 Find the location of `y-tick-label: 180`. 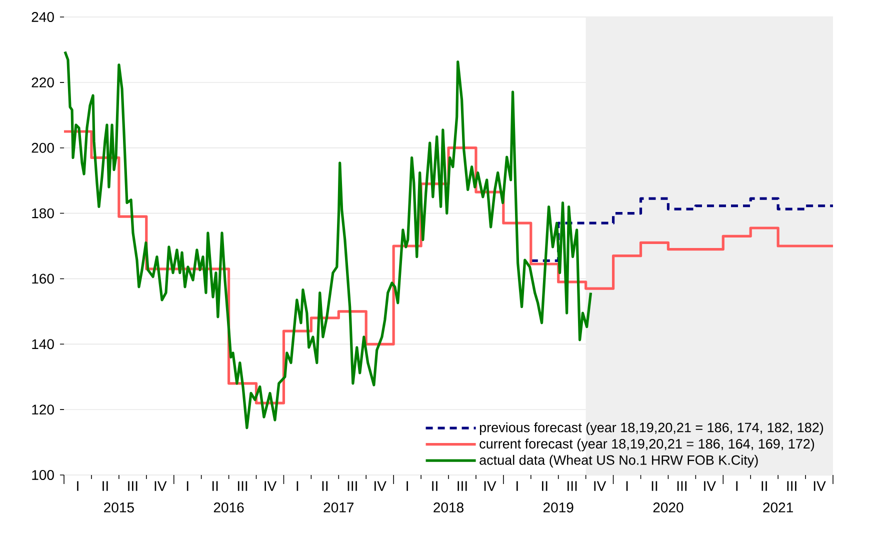

y-tick-label: 180 is located at coordinates (43, 213).